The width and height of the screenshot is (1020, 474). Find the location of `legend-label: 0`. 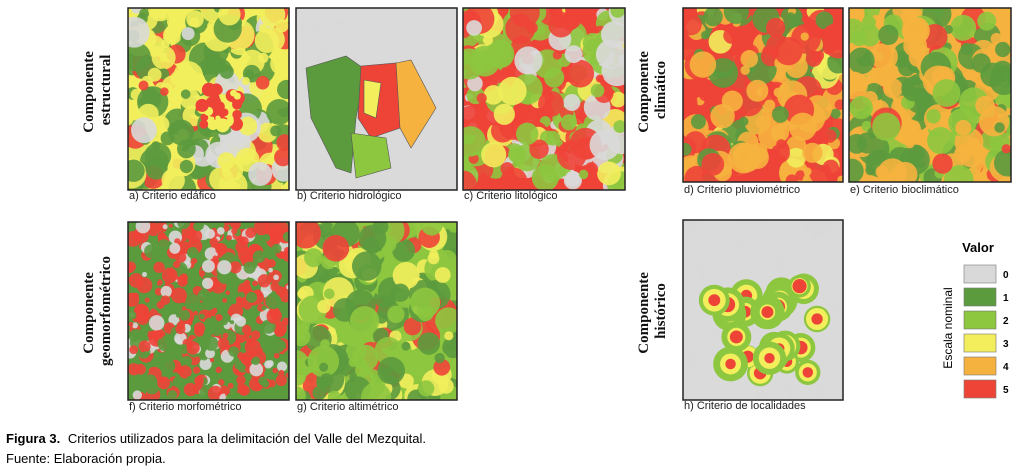

legend-label: 0 is located at coordinates (1006, 275).